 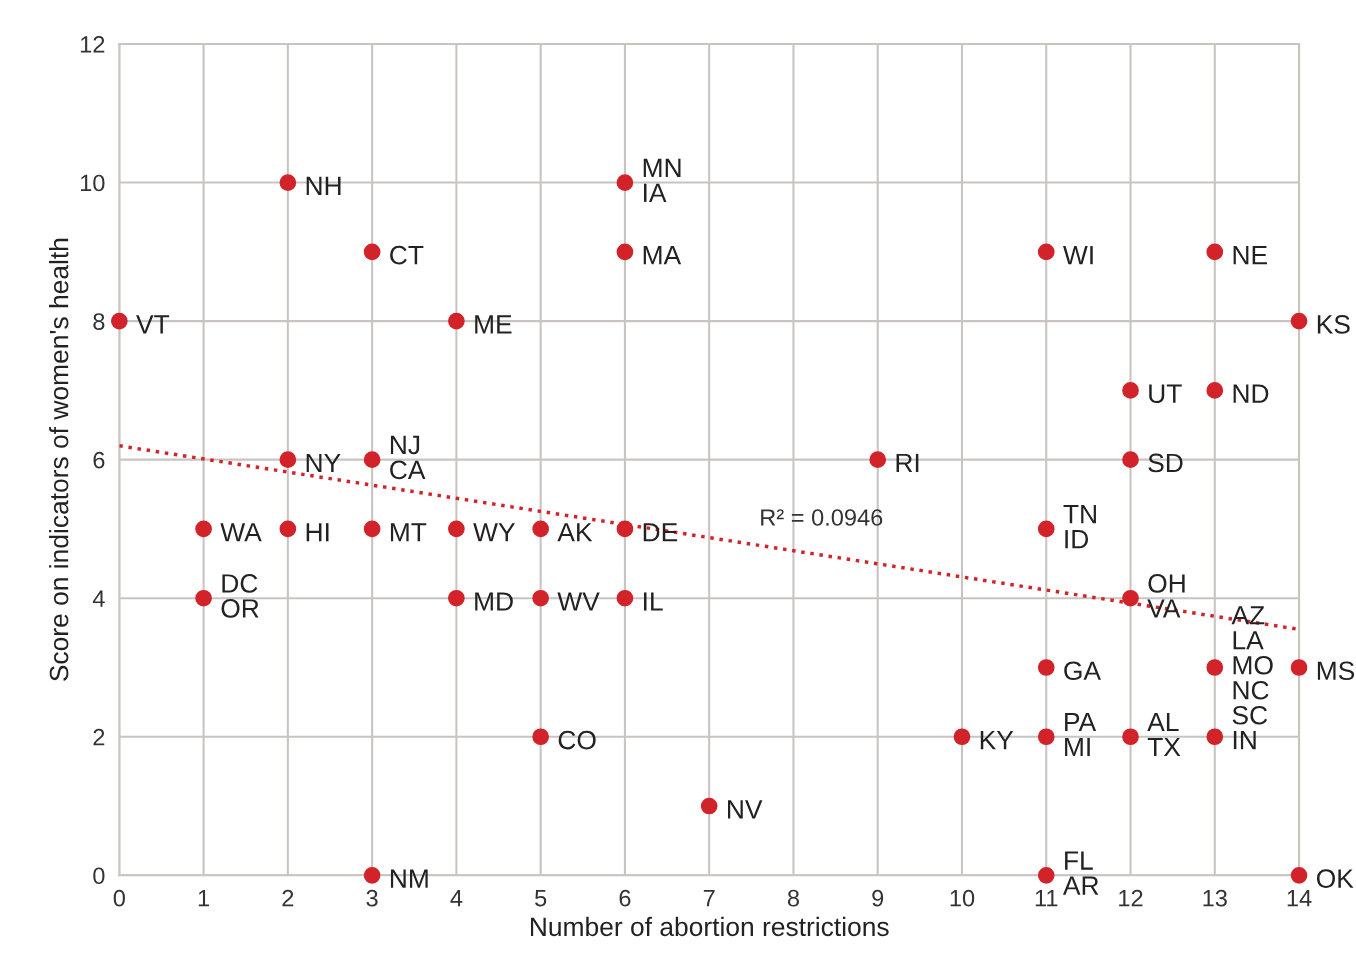 What do you see at coordinates (1081, 722) in the screenshot?
I see `annotation: PA` at bounding box center [1081, 722].